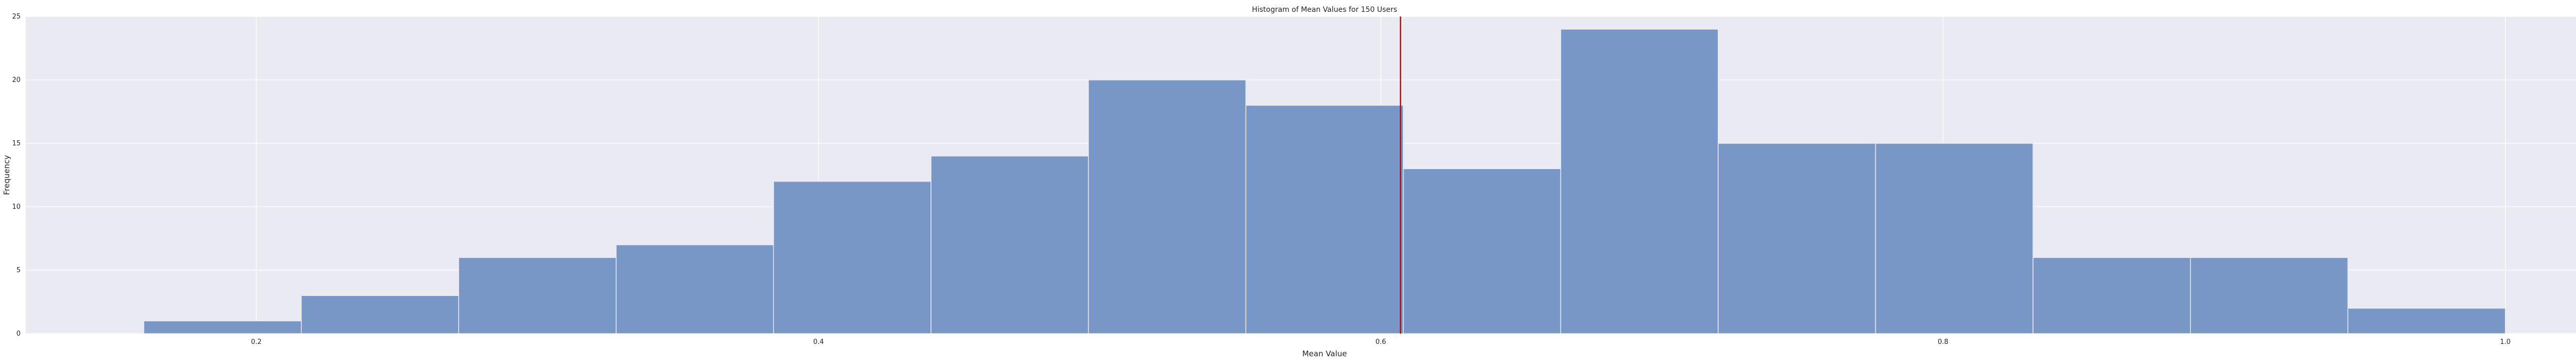 The height and width of the screenshot is (363, 2576). I want to click on x-tick-label: 0.8, so click(1943, 342).